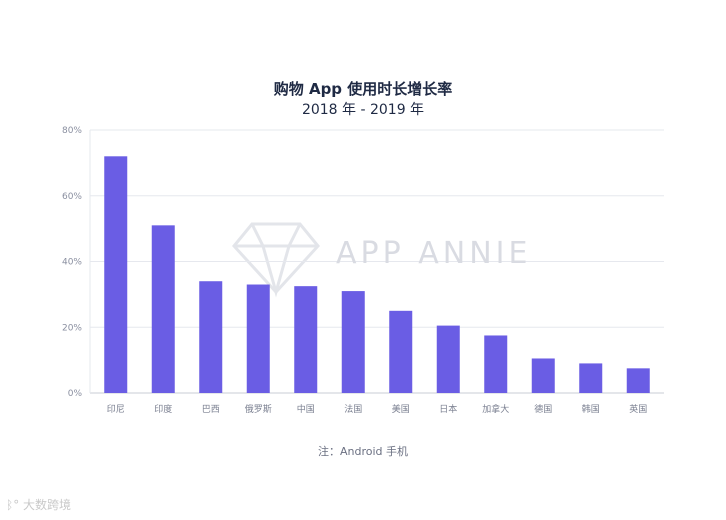 The height and width of the screenshot is (520, 726). Describe the element at coordinates (448, 409) in the screenshot. I see `x-tick-label: 日本` at that location.